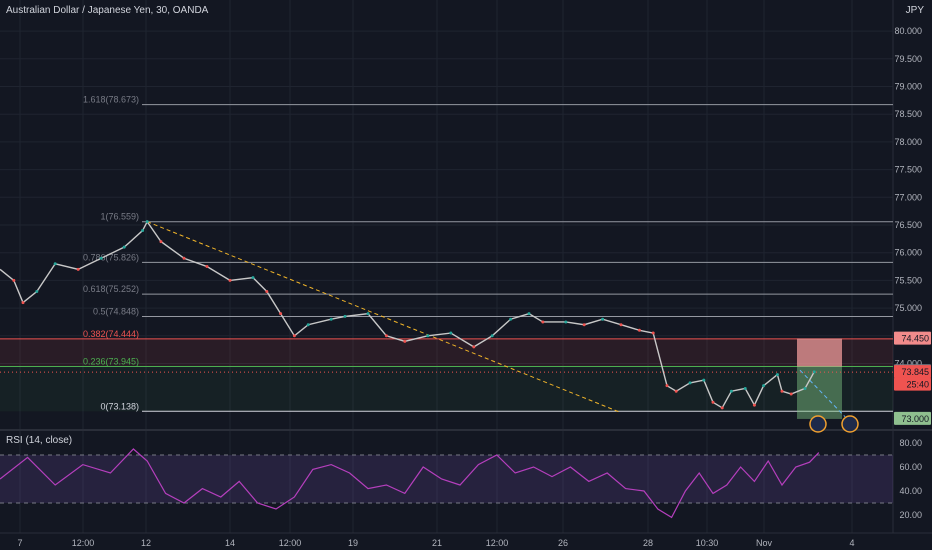  Describe the element at coordinates (910, 443) in the screenshot. I see `rsi-axis-tick: 80.00` at that location.